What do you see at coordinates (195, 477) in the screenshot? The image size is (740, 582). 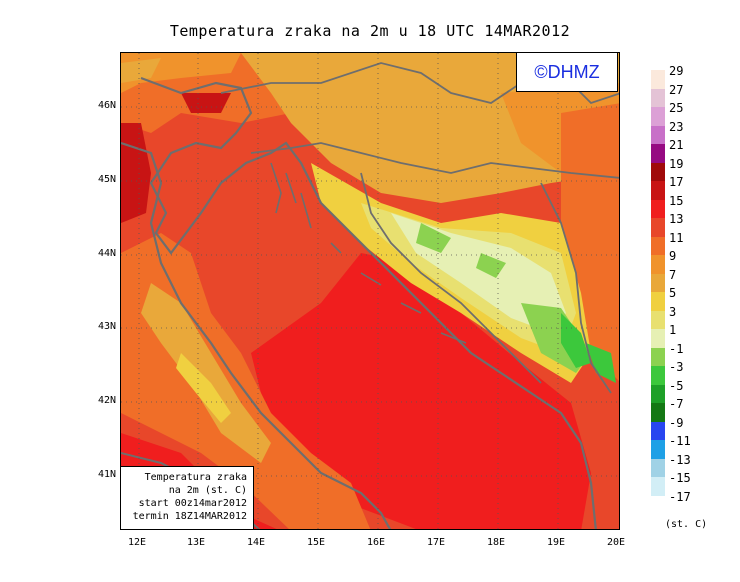 I see `info-line-1: Temperatura zraka` at bounding box center [195, 477].